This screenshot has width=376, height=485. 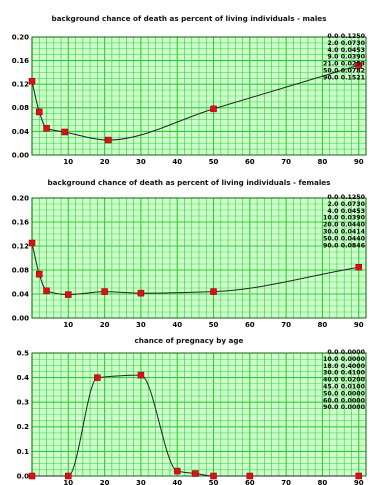 I want to click on point-value-label: 9.0 0.0390, so click(x=346, y=57).